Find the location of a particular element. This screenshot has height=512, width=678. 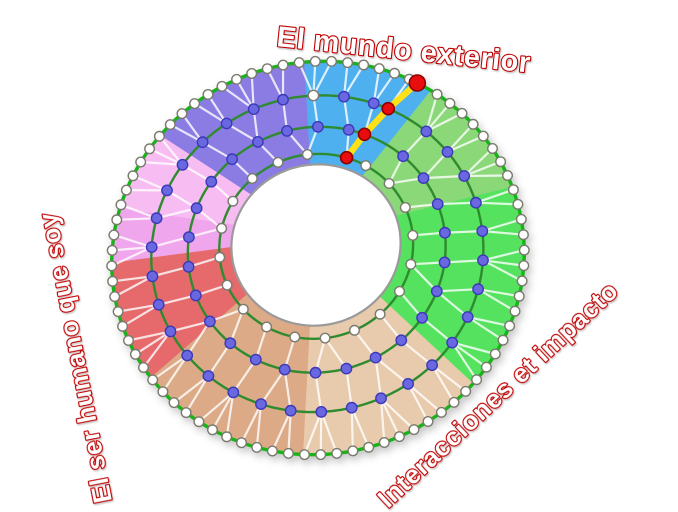

sector-blue is located at coordinates (366, 119).